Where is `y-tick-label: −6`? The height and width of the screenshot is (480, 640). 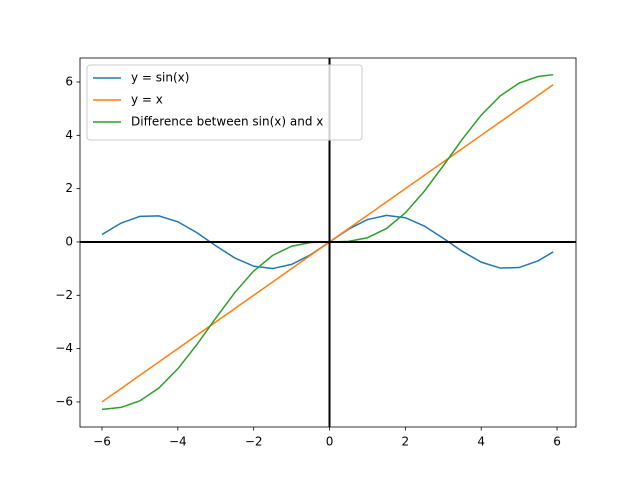 y-tick-label: −6 is located at coordinates (64, 401).